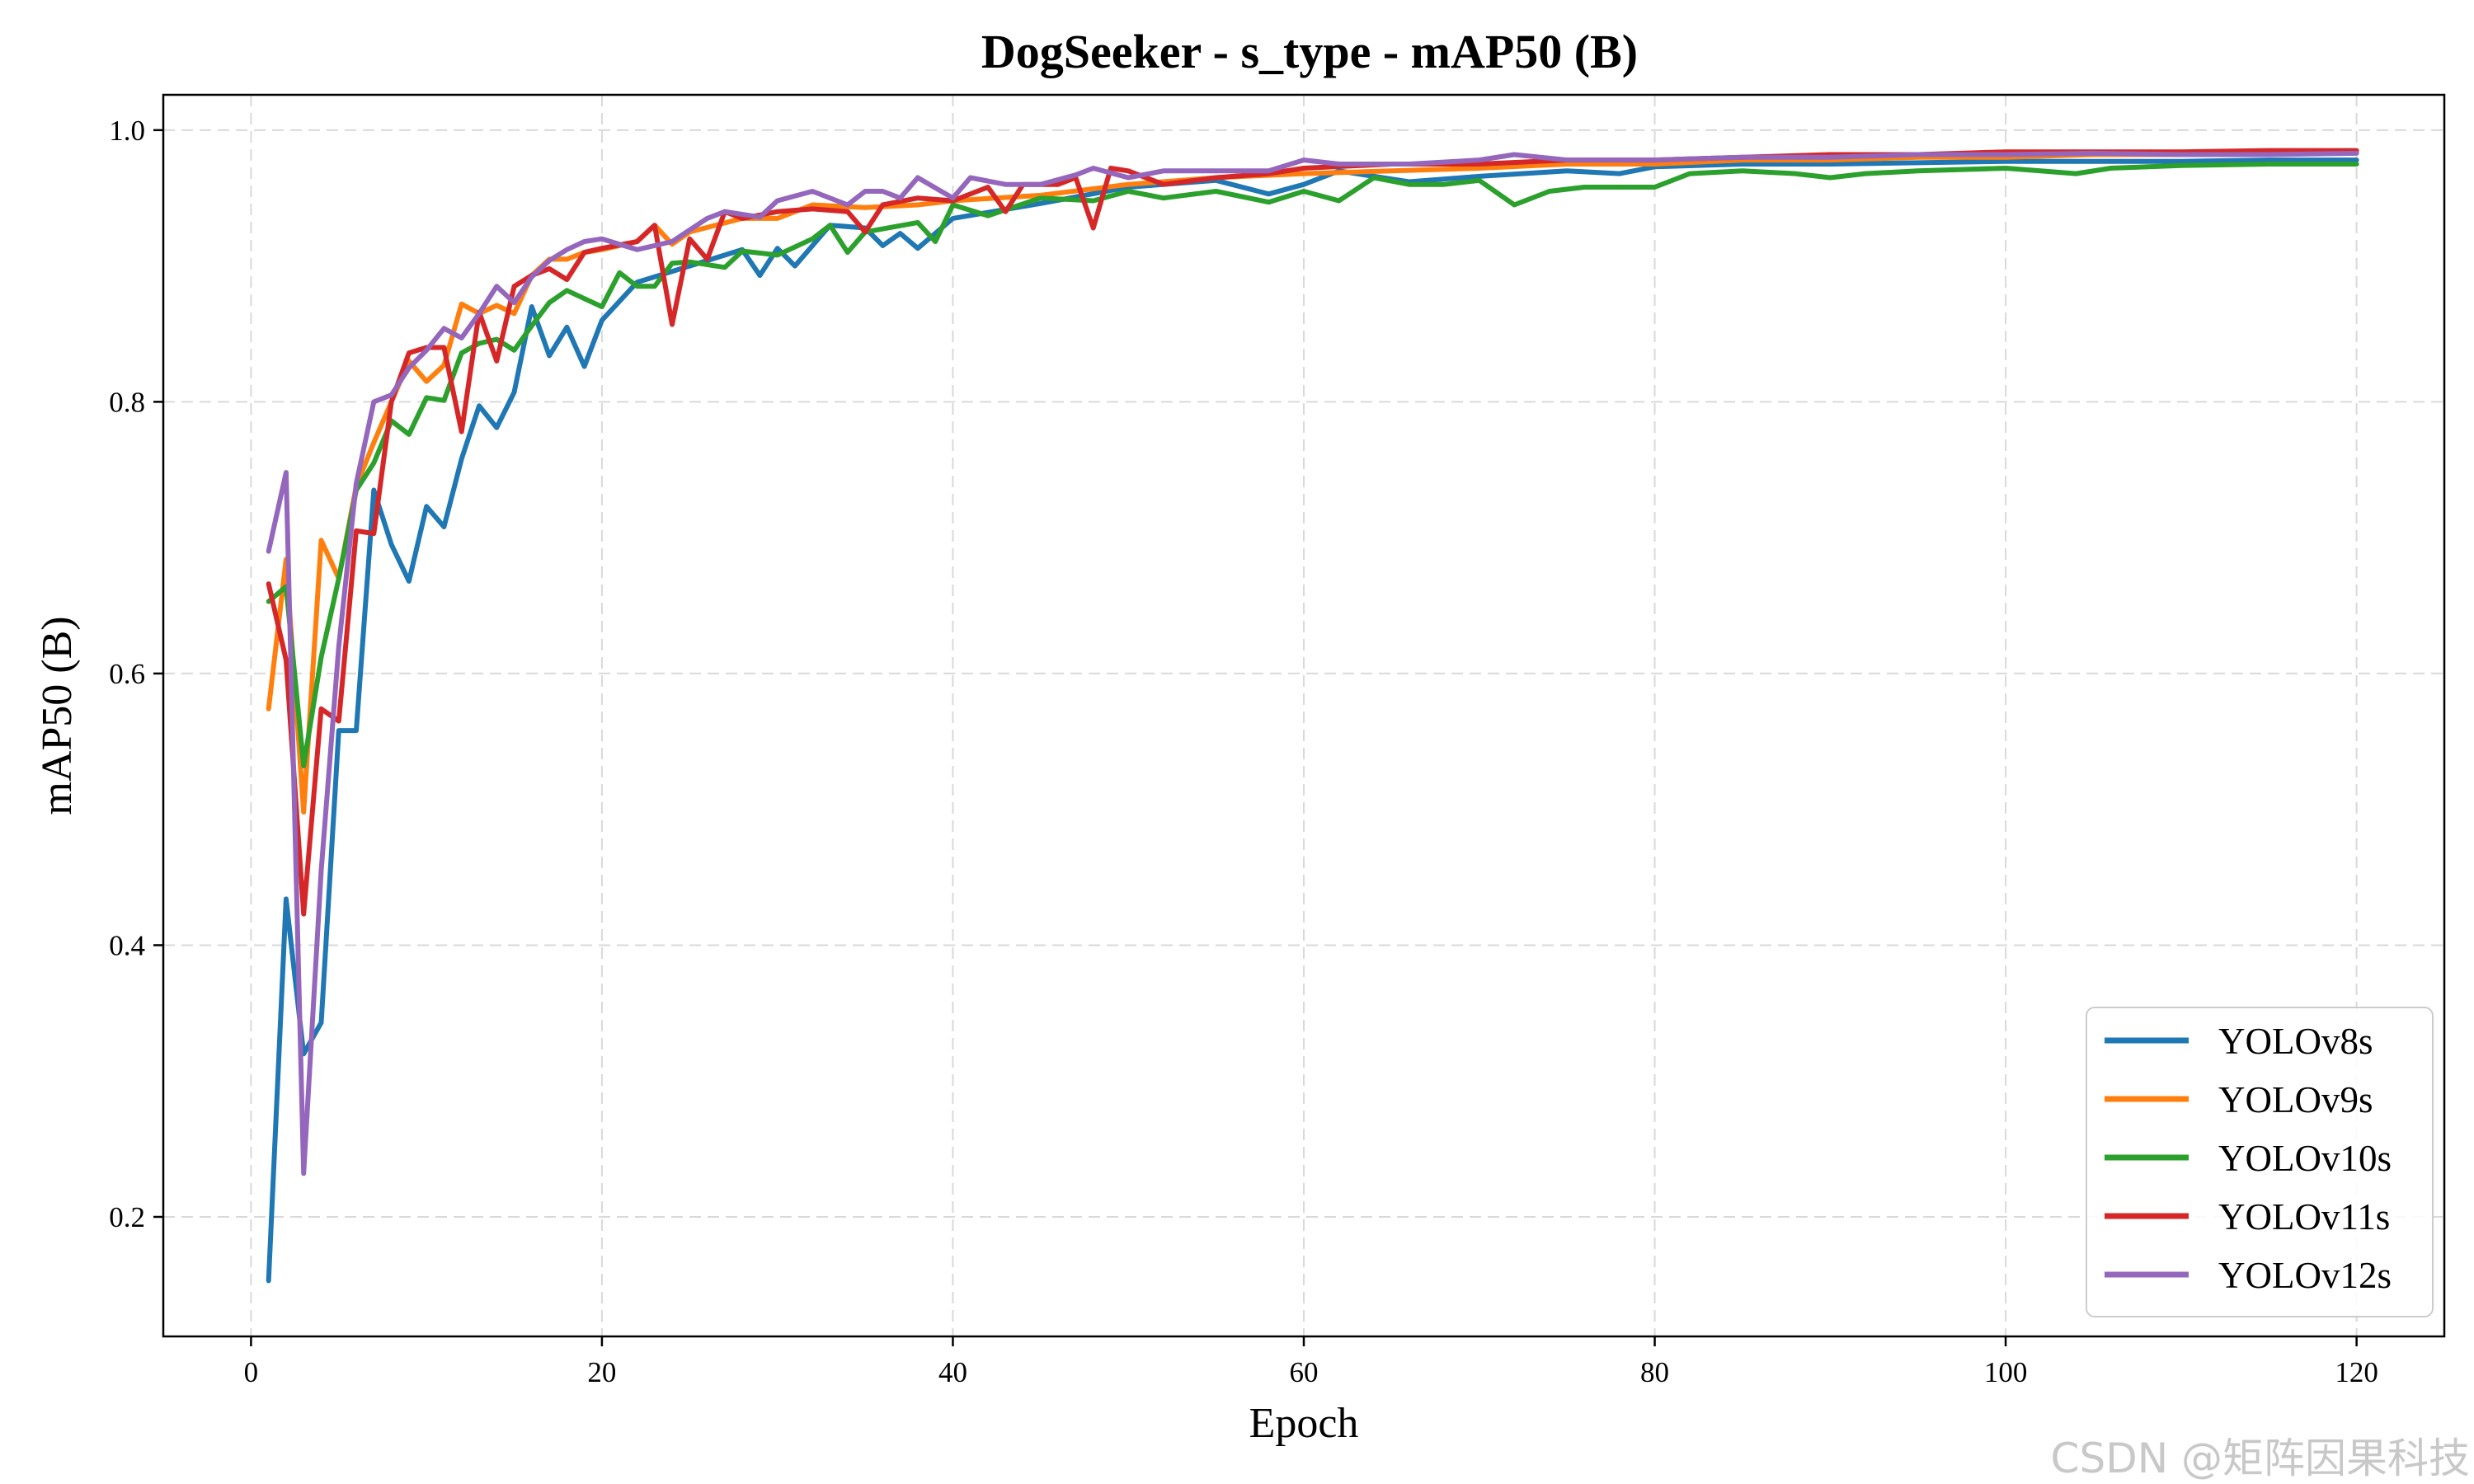 This screenshot has width=2474, height=1484. I want to click on x-axis-label: Epoch, so click(1304, 1423).